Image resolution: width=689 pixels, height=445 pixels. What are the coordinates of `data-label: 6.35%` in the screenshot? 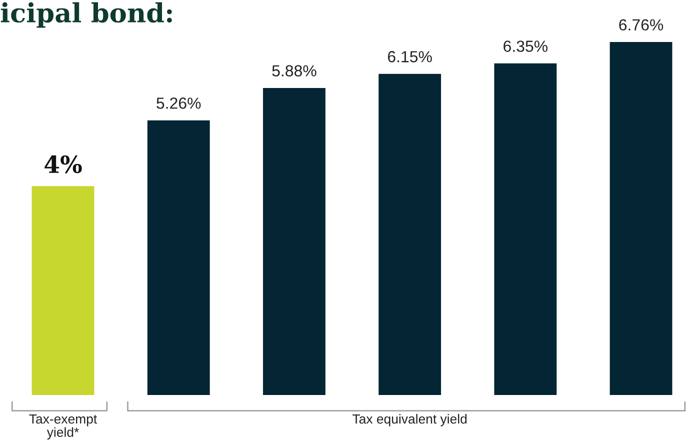 It's located at (526, 46).